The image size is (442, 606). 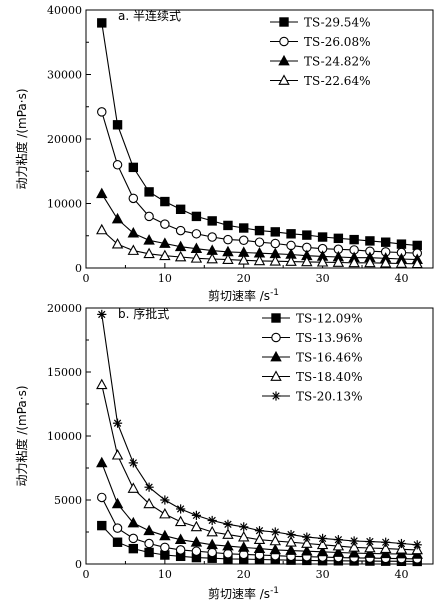 What do you see at coordinates (243, 295) in the screenshot?
I see `x-axis-title: 剪切速率 /s-1` at bounding box center [243, 295].